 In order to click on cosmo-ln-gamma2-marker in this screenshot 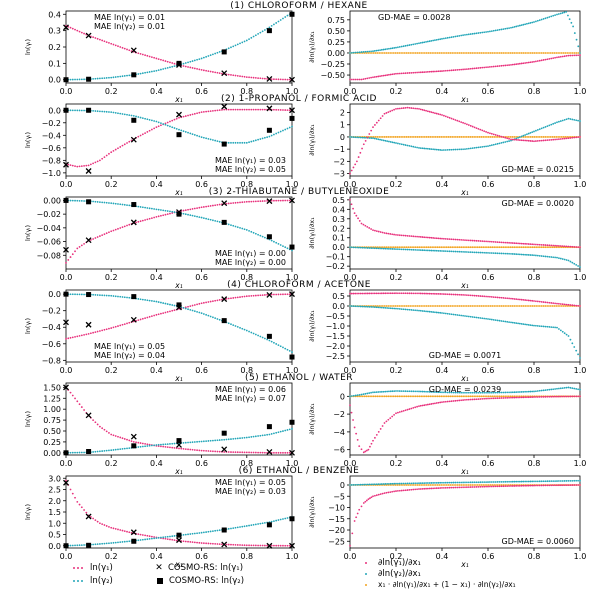, I will do `click(224, 222)`.